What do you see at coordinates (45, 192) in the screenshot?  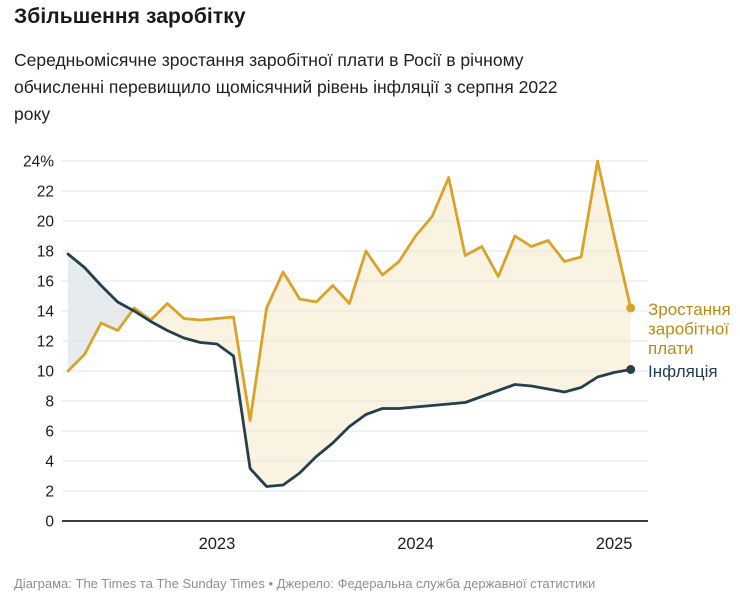 I see `y-axis-label: 22` at bounding box center [45, 192].